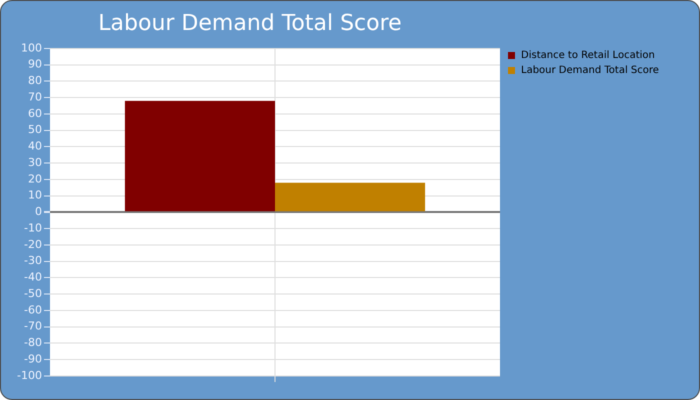  What do you see at coordinates (38, 211) in the screenshot?
I see `y-tick-label: 0` at bounding box center [38, 211].